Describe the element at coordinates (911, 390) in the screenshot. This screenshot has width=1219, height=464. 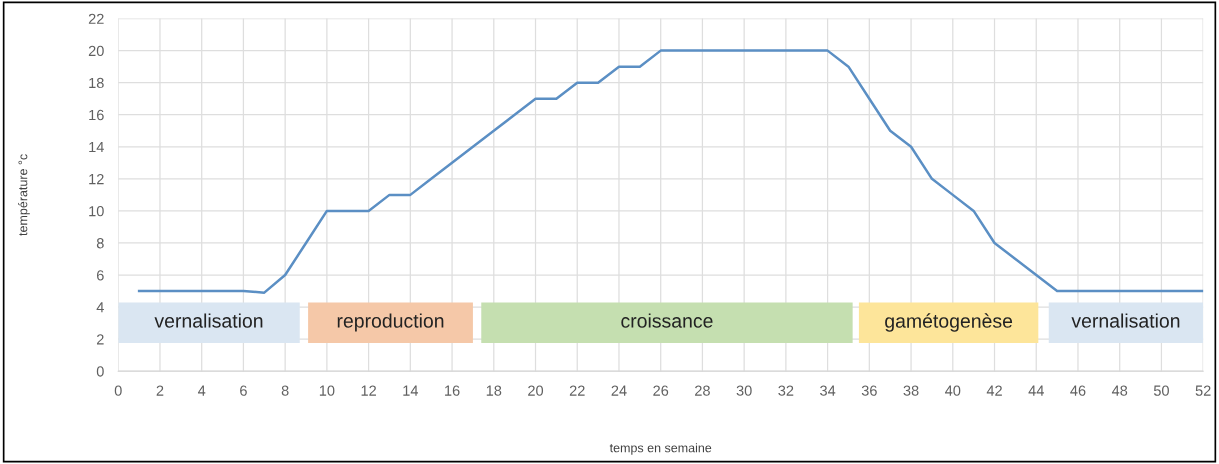
I see `x-tick-label: 38` at that location.